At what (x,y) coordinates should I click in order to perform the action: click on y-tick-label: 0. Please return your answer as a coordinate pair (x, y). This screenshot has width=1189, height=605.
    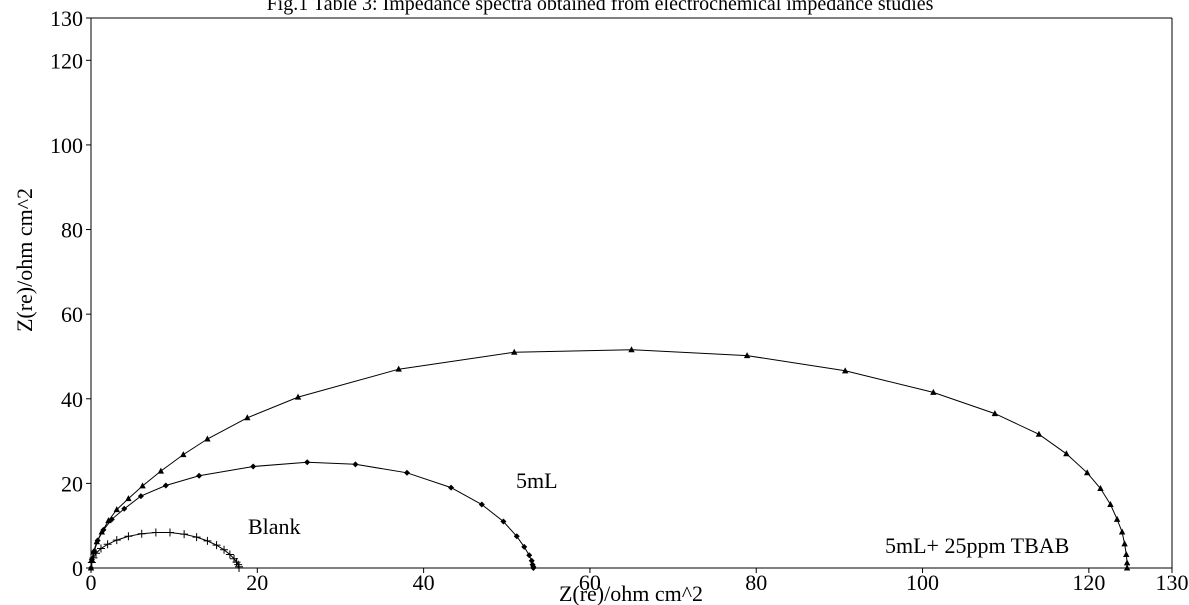
    Looking at the image, I should click on (77, 568).